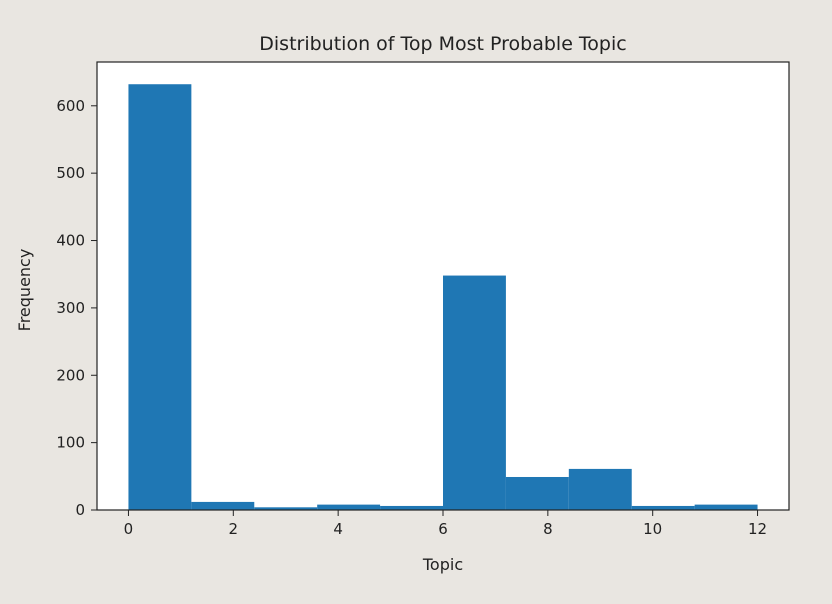 The height and width of the screenshot is (604, 832). I want to click on x-tick-label: 0, so click(129, 529).